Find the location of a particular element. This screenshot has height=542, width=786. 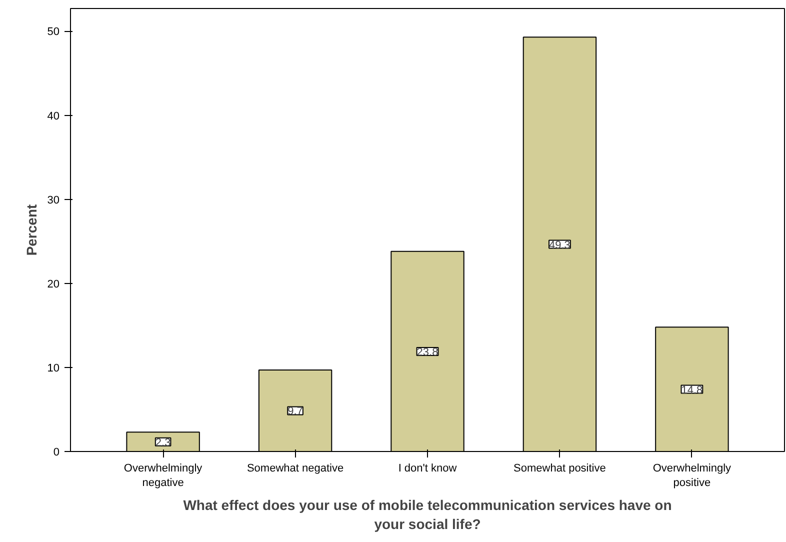

x-tick-label: Overwhelmingly negative is located at coordinates (163, 475).